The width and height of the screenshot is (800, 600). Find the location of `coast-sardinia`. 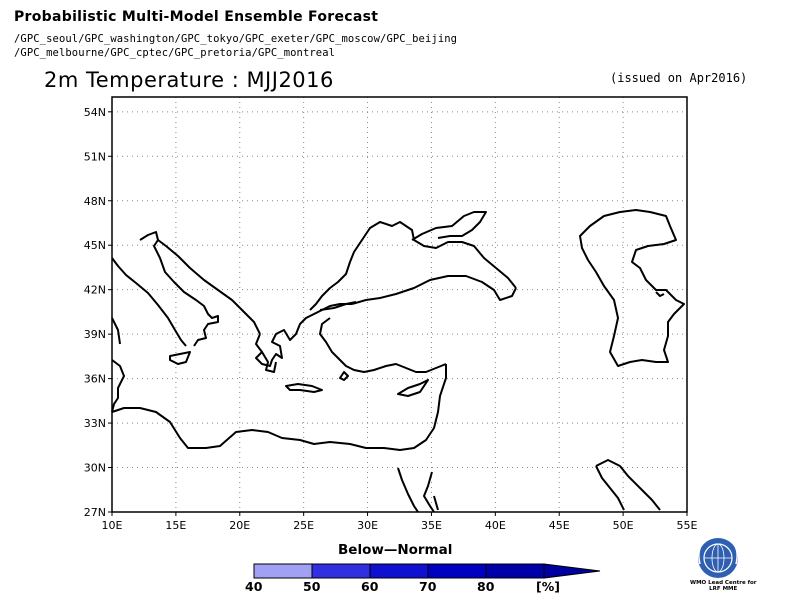

coast-sardinia is located at coordinates (116, 331).